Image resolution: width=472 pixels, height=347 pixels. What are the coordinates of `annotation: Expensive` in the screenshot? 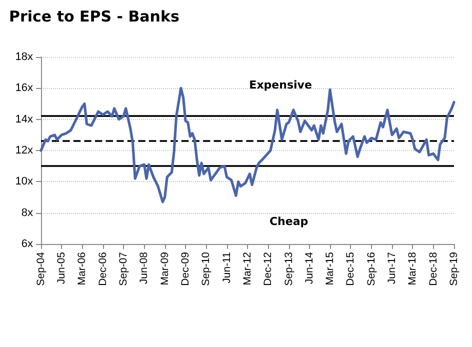 It's located at (280, 85).